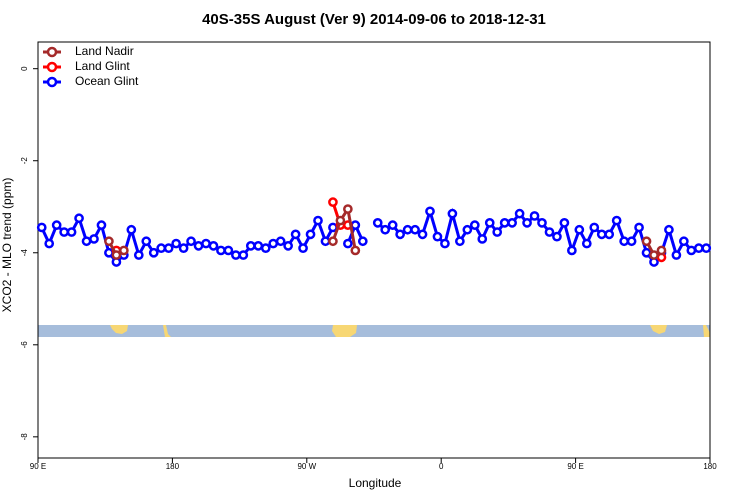  What do you see at coordinates (24, 345) in the screenshot?
I see `y-tick-label: -6` at bounding box center [24, 345].